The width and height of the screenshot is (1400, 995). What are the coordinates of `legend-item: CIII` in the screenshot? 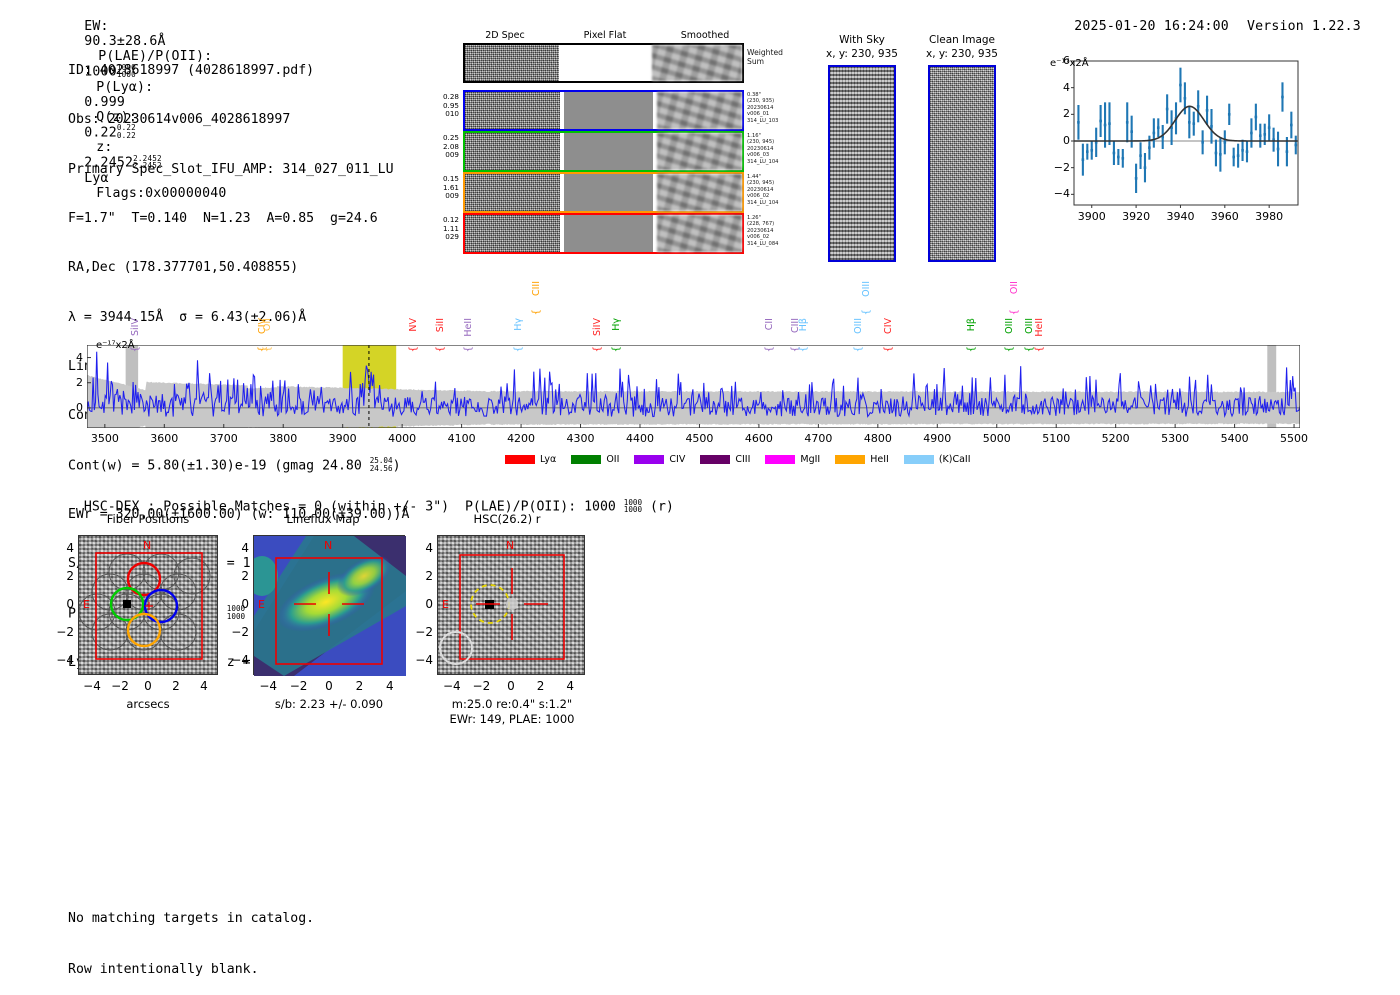 It's located at (725, 459).